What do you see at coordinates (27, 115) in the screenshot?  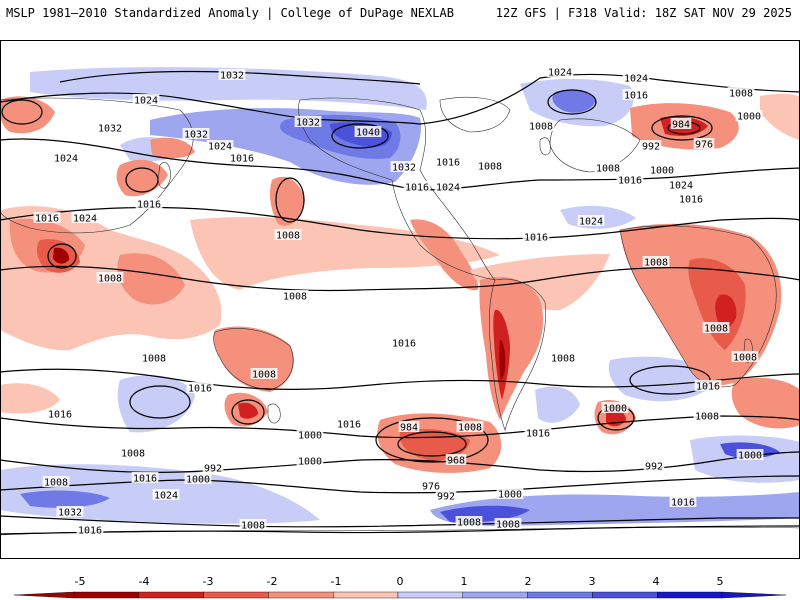 I see `anomaly-area-siberia-east` at bounding box center [27, 115].